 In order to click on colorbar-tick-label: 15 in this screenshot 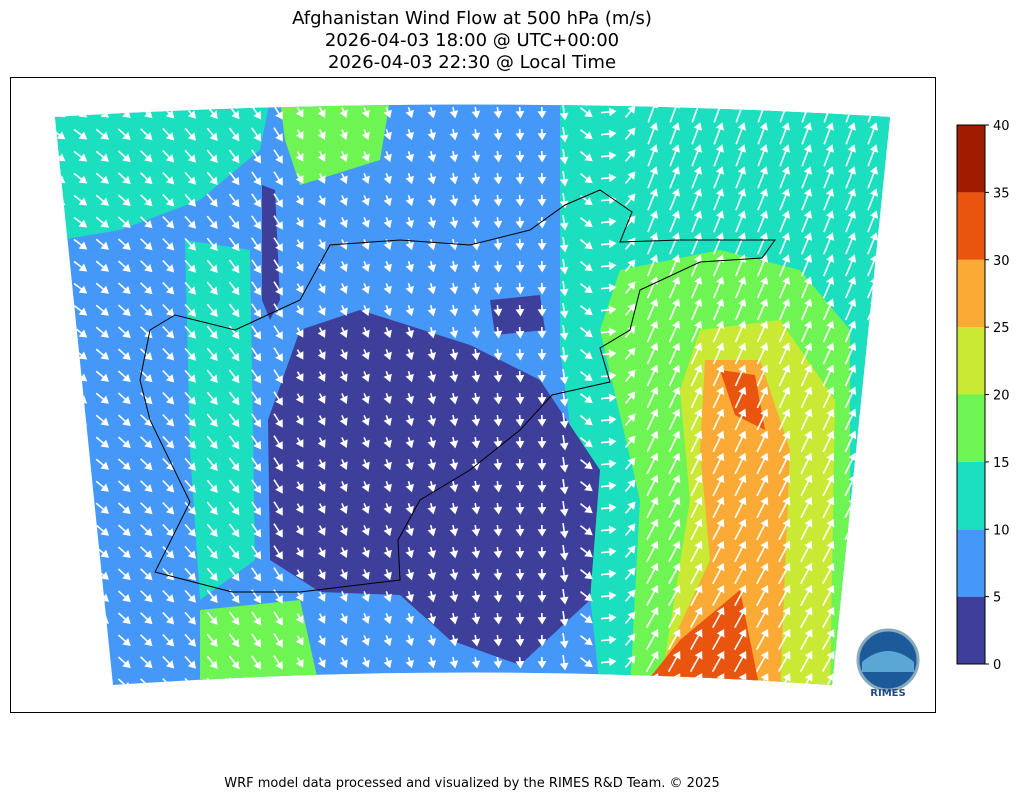, I will do `click(1001, 463)`.